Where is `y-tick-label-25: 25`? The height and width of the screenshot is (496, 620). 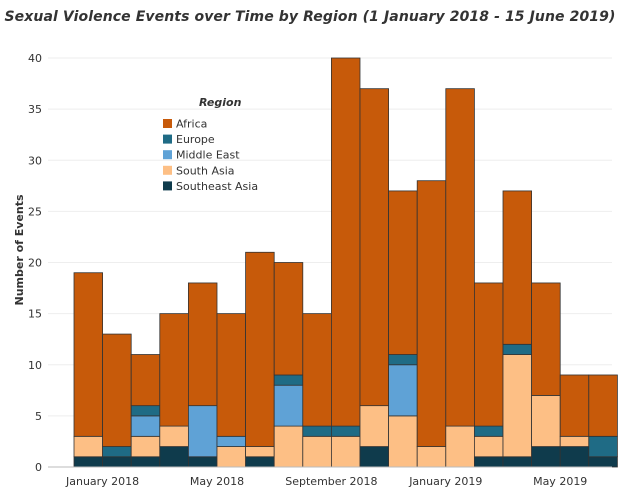
y-tick-label-25: 25 is located at coordinates (35, 211).